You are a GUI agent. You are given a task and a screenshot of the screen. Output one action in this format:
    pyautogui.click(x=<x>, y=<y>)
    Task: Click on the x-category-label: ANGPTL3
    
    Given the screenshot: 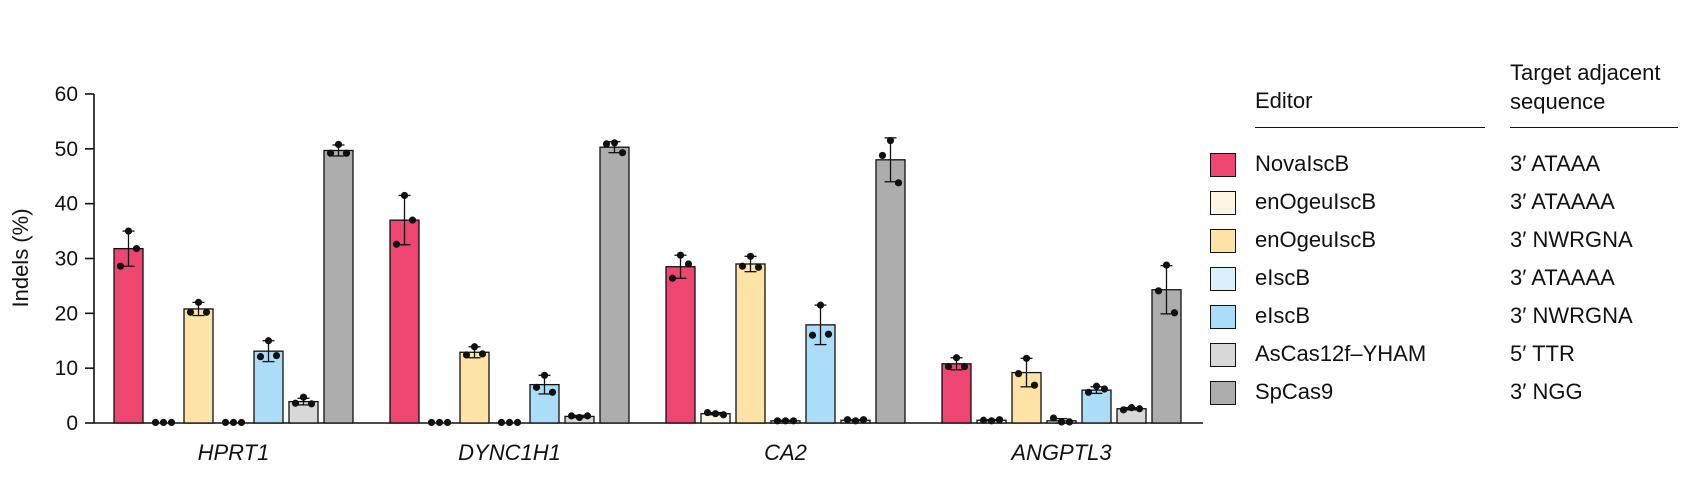 What is the action you would take?
    pyautogui.click(x=1060, y=452)
    